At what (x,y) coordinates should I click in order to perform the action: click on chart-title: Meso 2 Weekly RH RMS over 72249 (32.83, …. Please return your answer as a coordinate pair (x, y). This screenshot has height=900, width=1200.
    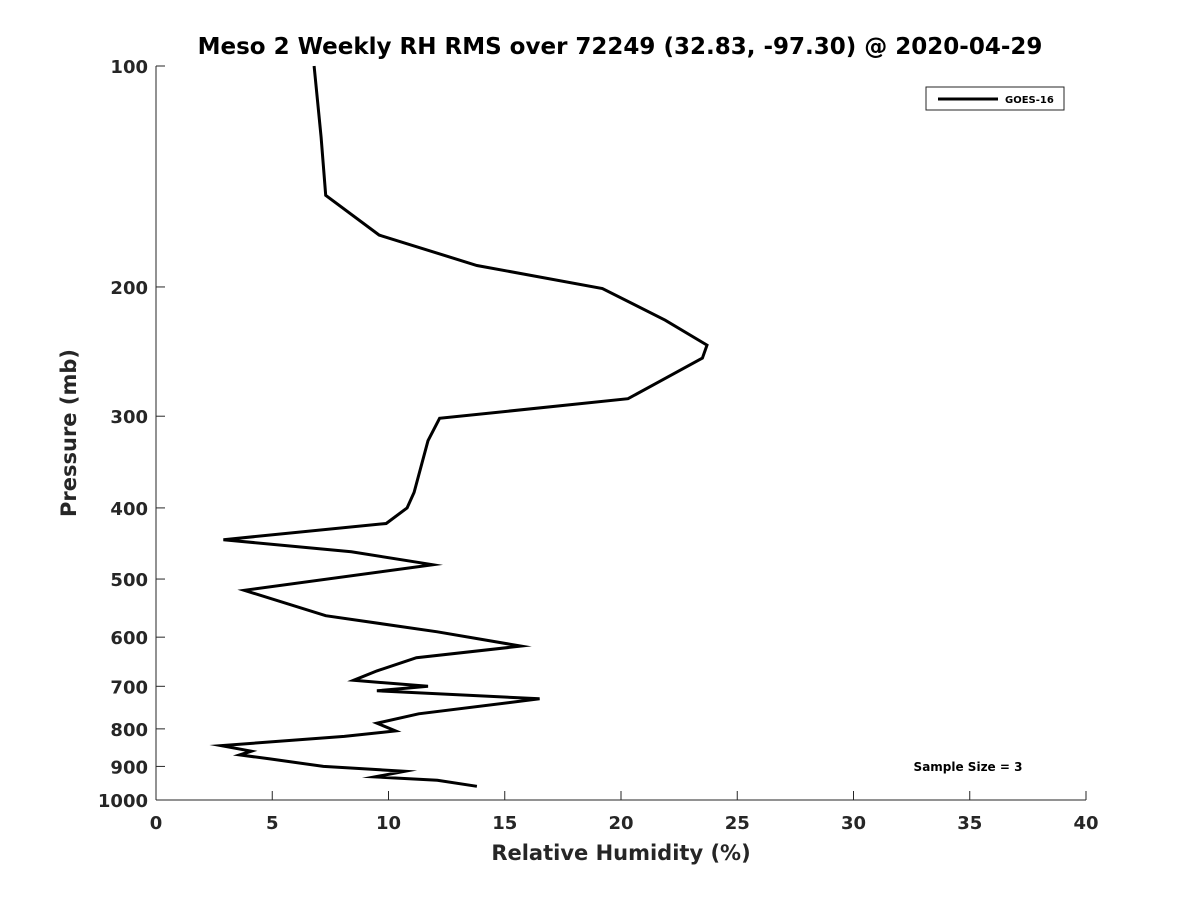
    Looking at the image, I should click on (620, 47).